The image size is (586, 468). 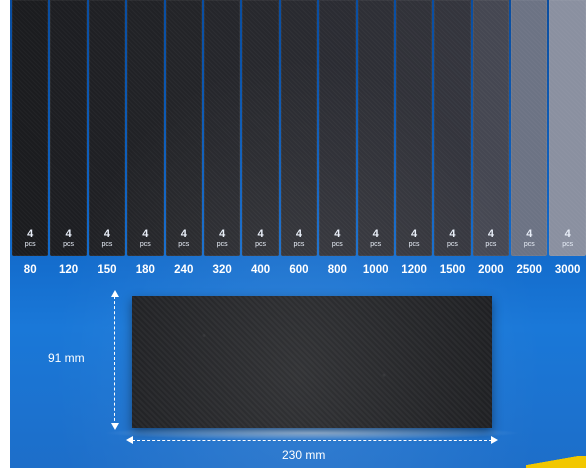 What do you see at coordinates (312, 440) in the screenshot?
I see `width-dimension-line` at bounding box center [312, 440].